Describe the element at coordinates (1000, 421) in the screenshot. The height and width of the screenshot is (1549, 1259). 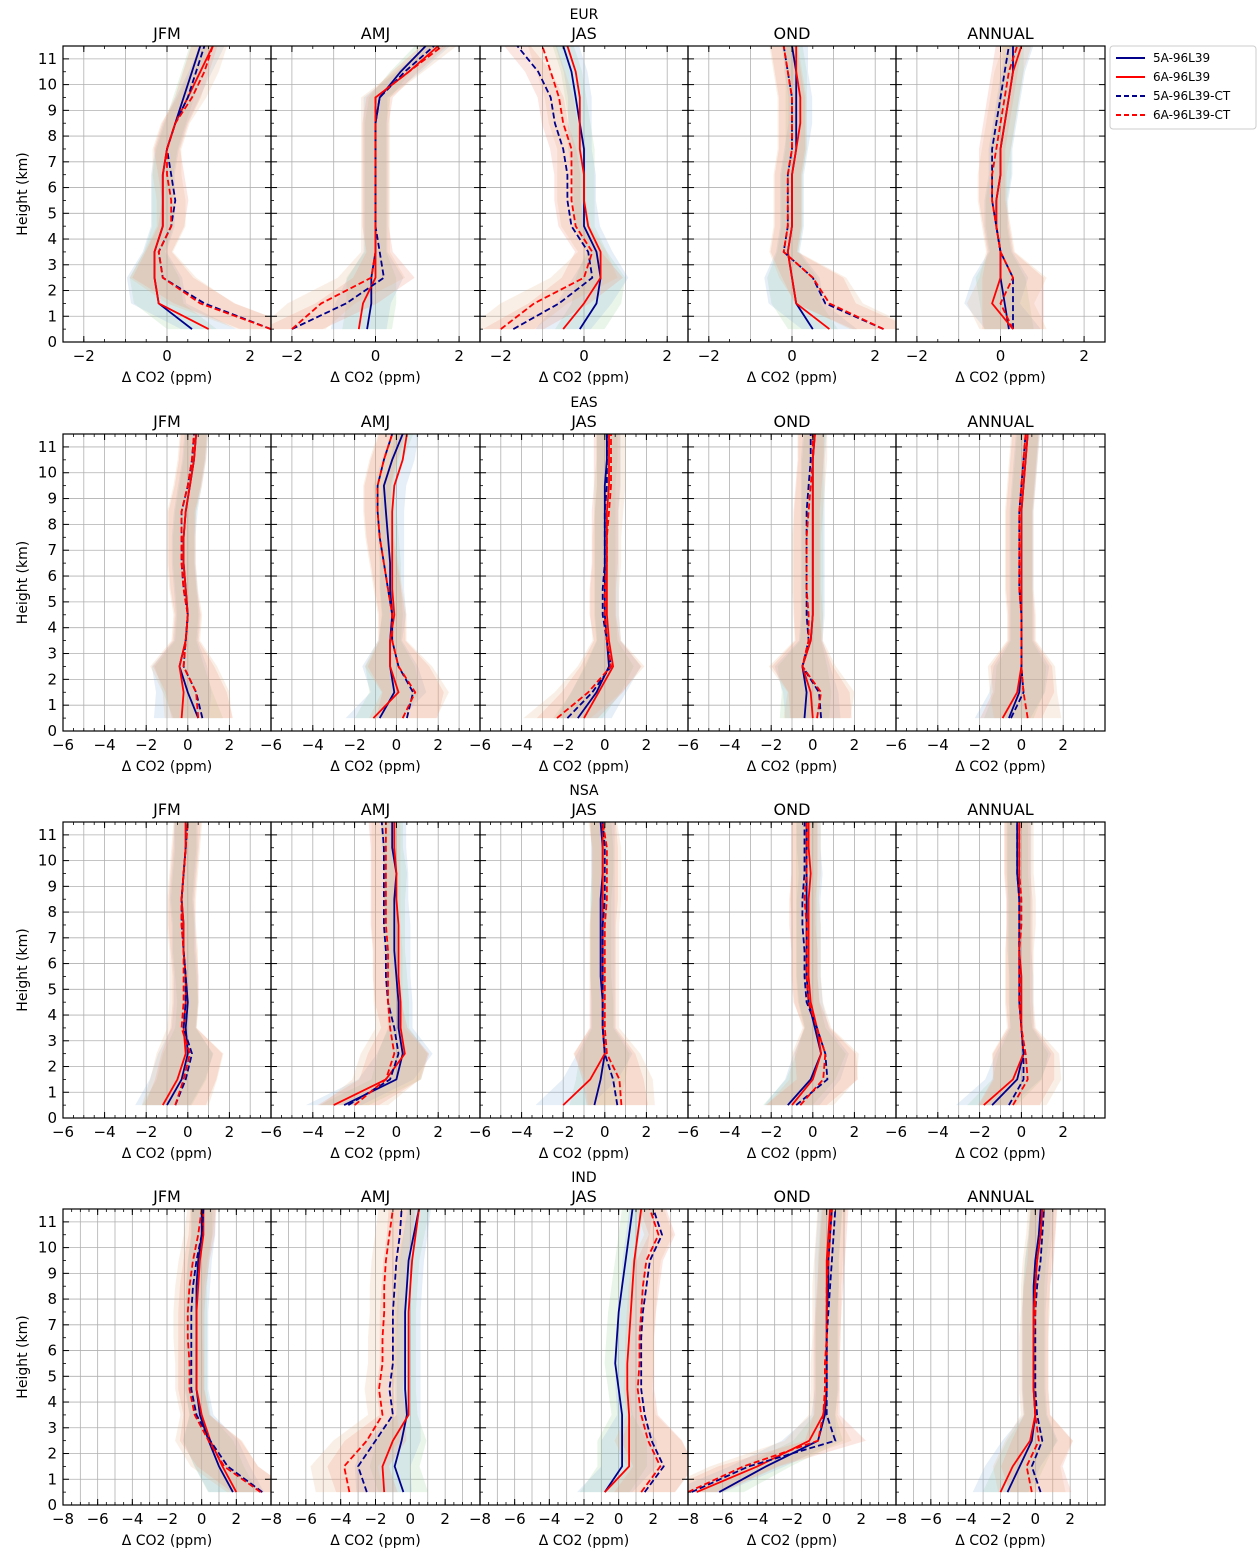
I see `panel-title: ANNUAL` at that location.